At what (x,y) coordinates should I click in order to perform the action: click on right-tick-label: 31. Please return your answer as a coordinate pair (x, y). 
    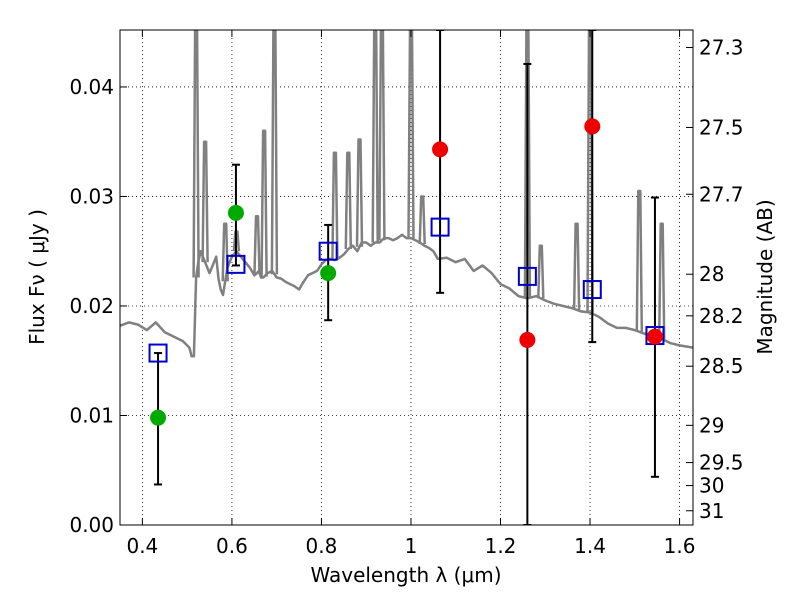
    Looking at the image, I should click on (711, 511).